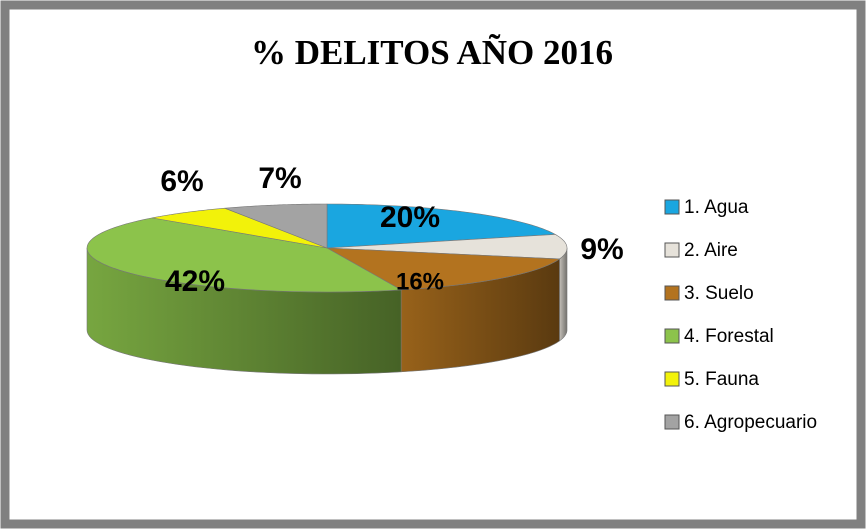  What do you see at coordinates (716, 207) in the screenshot?
I see `legend-label: 1. Agua` at bounding box center [716, 207].